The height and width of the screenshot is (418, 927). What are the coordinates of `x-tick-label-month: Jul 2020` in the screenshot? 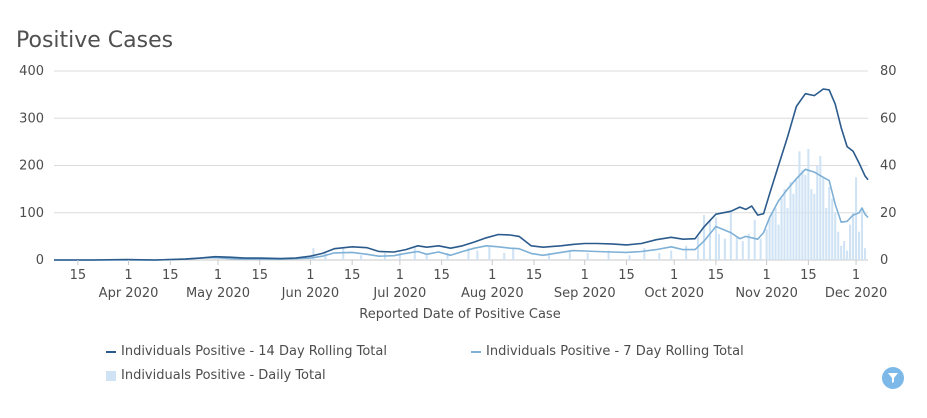 It's located at (399, 293).